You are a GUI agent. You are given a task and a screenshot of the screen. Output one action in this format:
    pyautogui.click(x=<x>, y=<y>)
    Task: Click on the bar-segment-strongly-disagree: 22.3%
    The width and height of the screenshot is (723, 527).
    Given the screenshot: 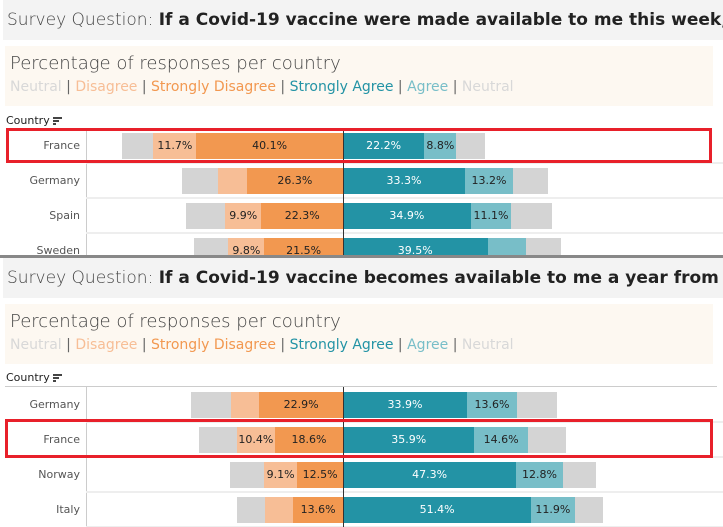 What is the action you would take?
    pyautogui.click(x=302, y=216)
    